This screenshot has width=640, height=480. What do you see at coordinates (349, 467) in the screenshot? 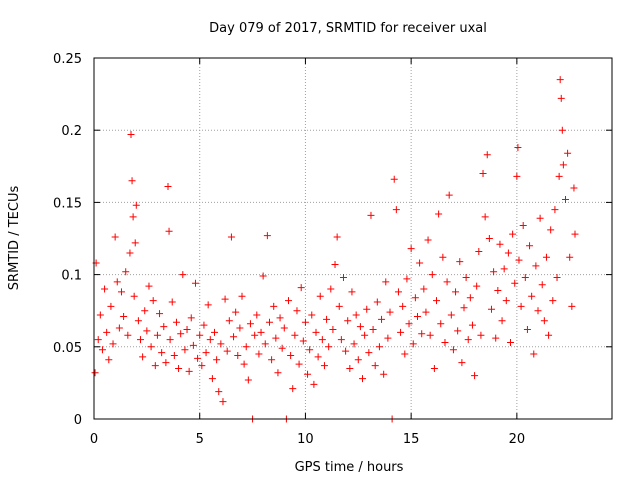
I see `x-axis-label: GPS time / hours` at bounding box center [349, 467].